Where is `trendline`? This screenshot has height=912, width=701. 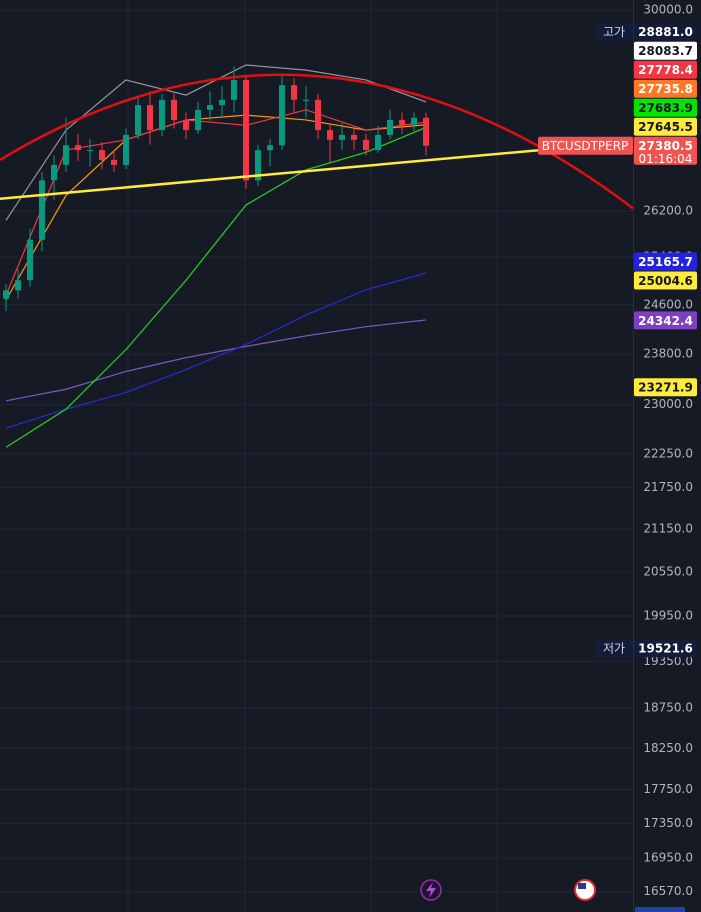 trendline is located at coordinates (270, 174).